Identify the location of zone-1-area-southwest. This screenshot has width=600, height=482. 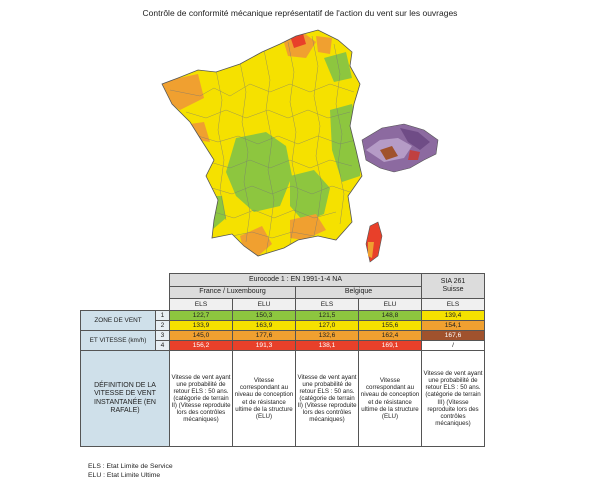
(259, 172).